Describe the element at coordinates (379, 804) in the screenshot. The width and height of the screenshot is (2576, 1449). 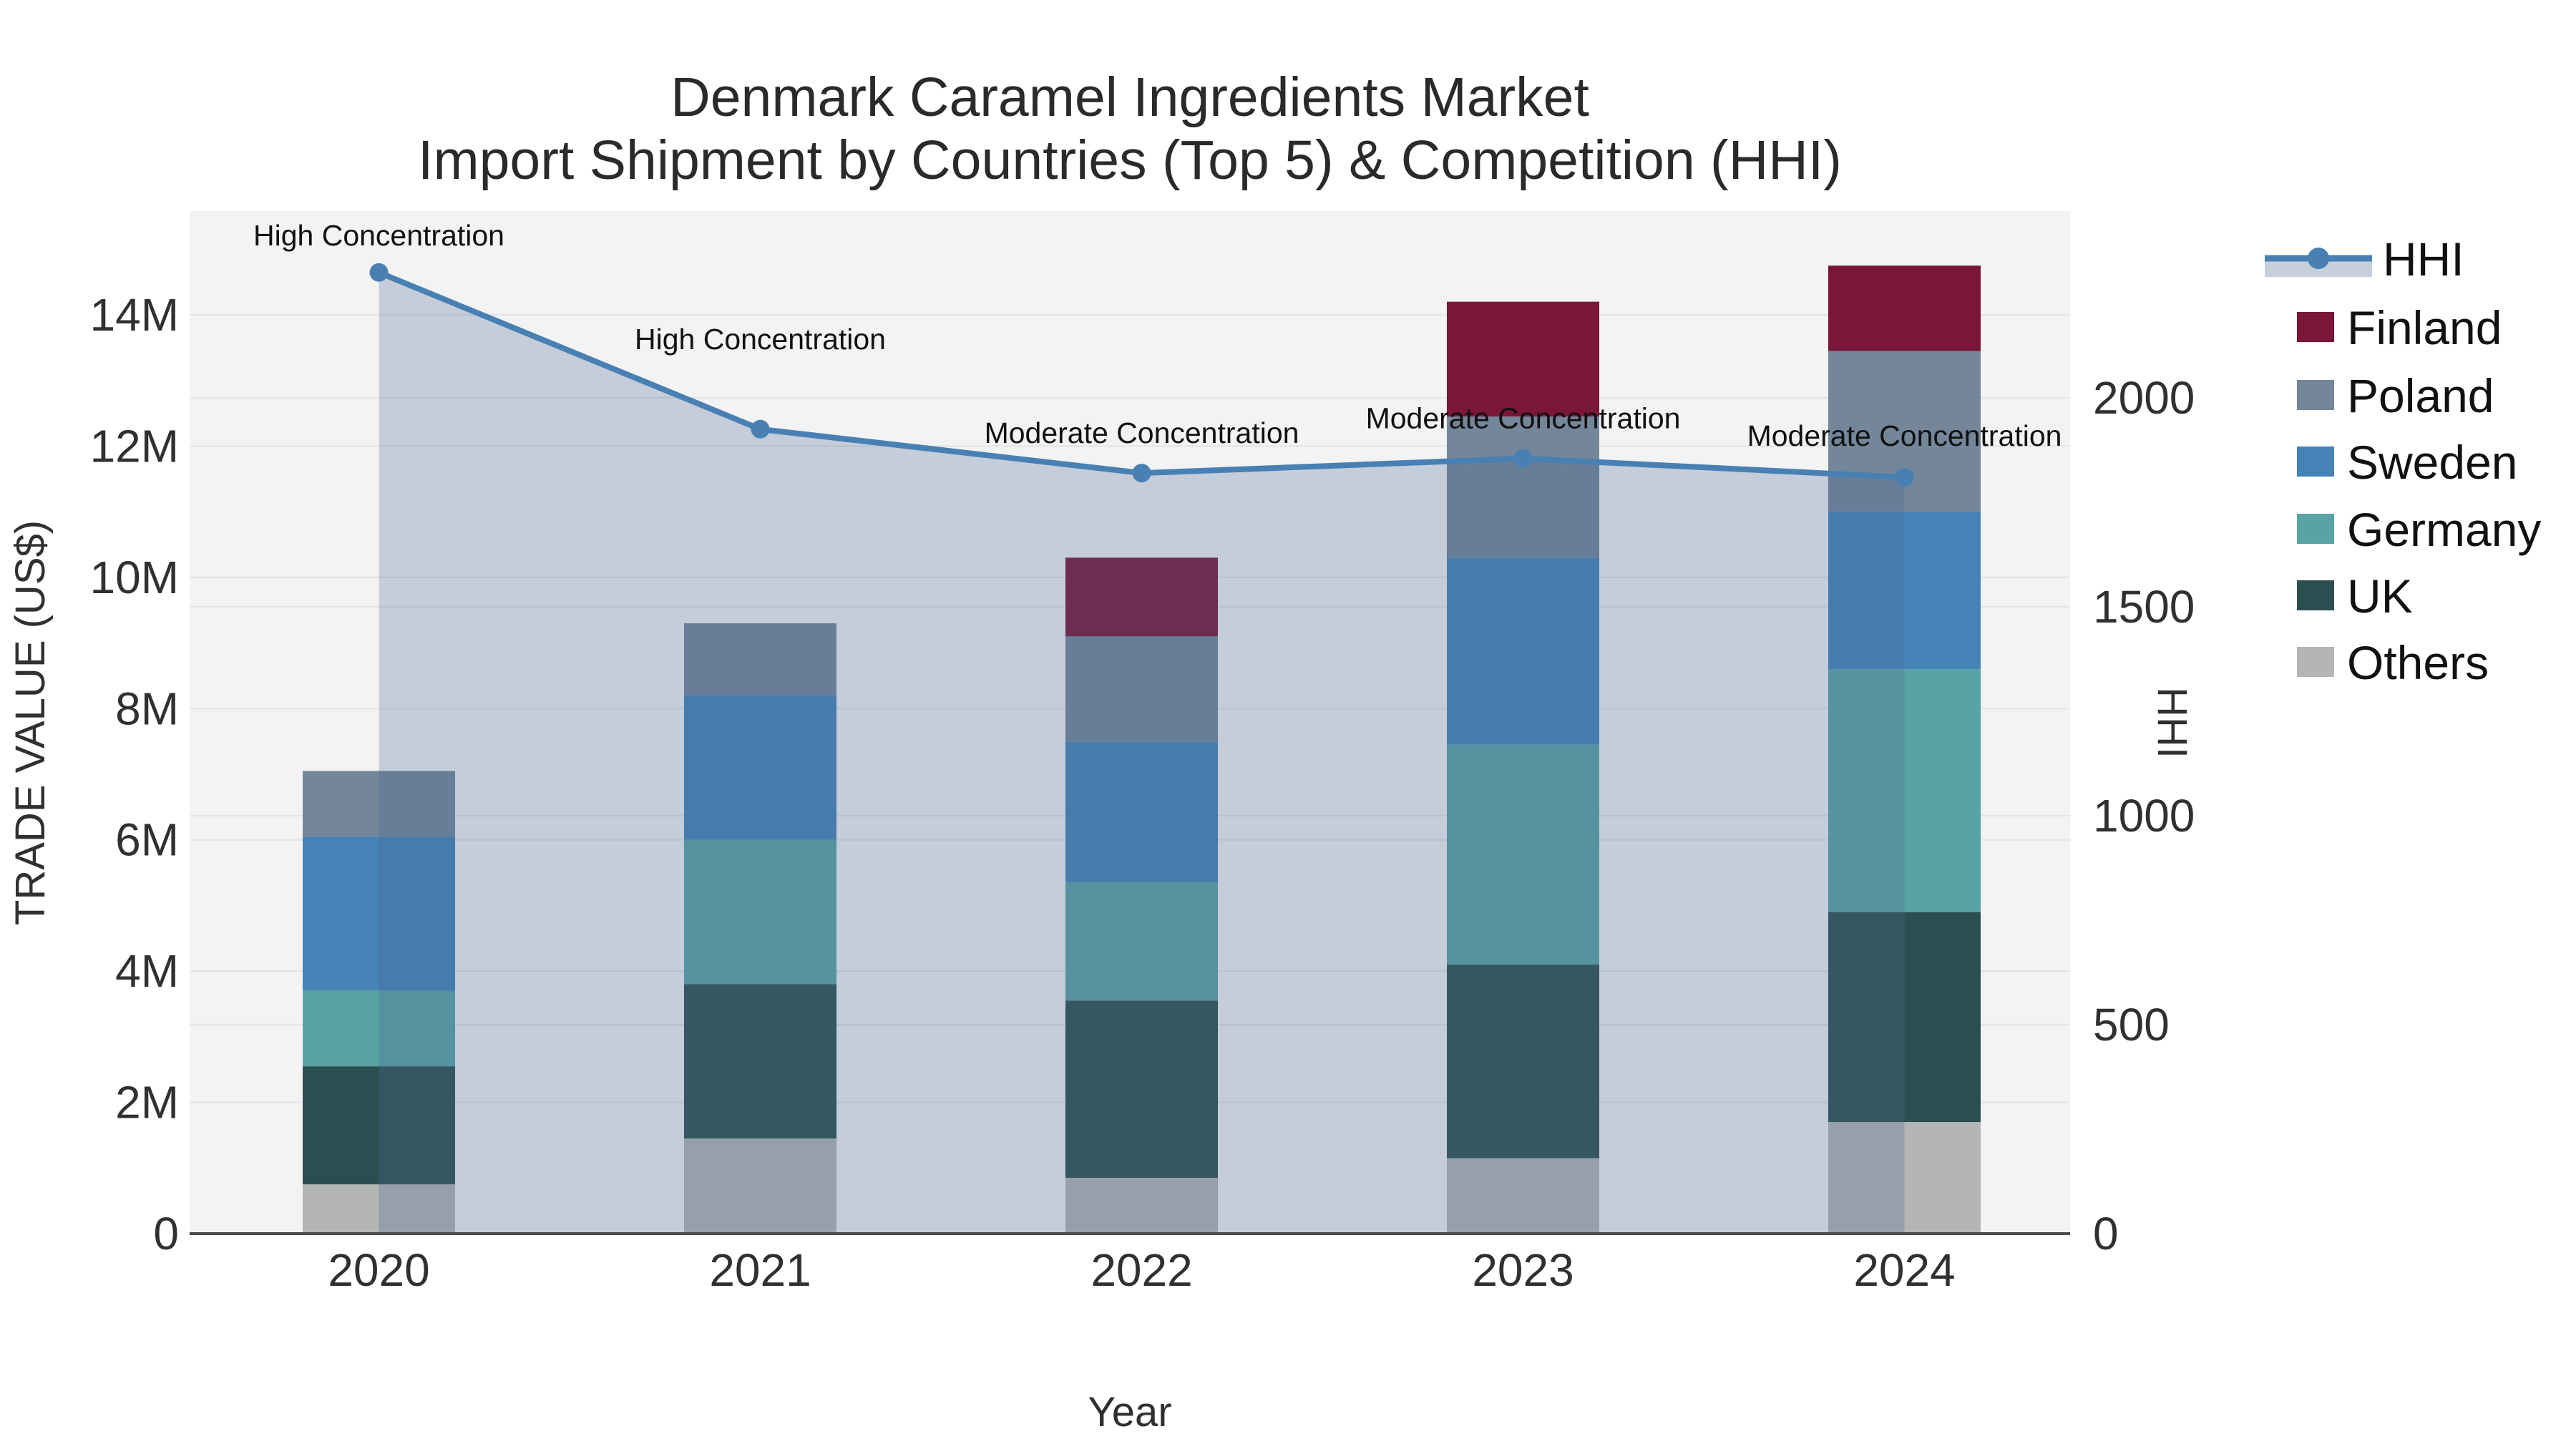
I see `bar-2020-poland` at that location.